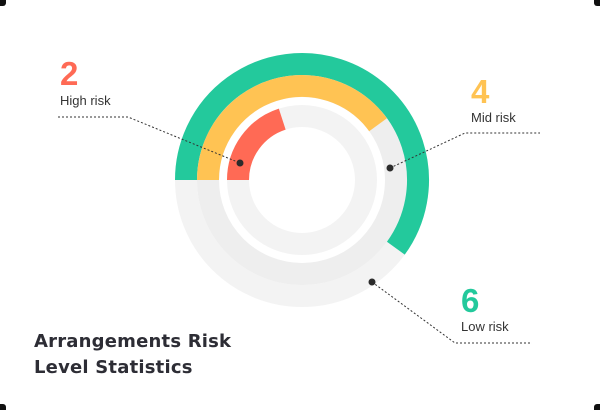 This screenshot has width=600, height=410. Describe the element at coordinates (133, 341) in the screenshot. I see `chart-title-line-1: Arrangements Risk` at that location.